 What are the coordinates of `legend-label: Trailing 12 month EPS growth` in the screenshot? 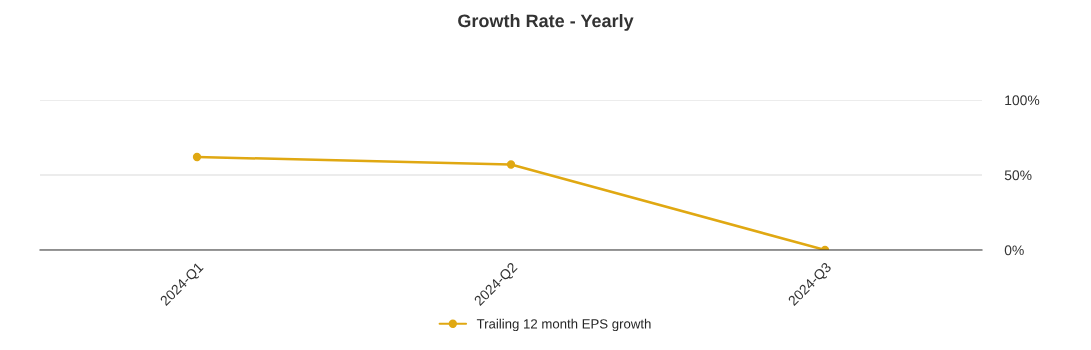 It's located at (563, 325).